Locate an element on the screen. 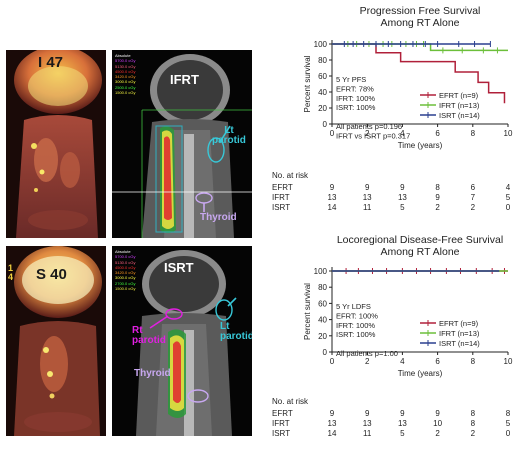 This screenshot has width=520, height=452. y-tick-label: 60 is located at coordinates (322, 76).